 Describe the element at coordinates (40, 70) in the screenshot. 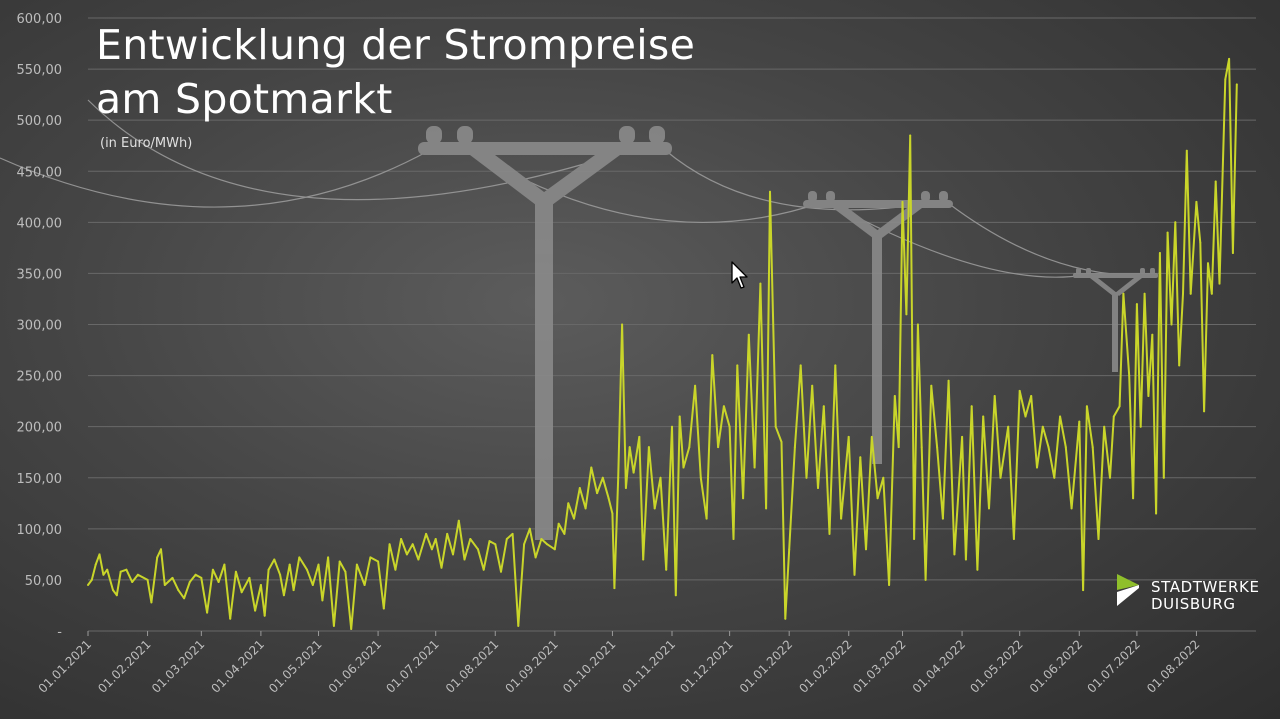

I see `y-tick-label: 550,00` at that location.